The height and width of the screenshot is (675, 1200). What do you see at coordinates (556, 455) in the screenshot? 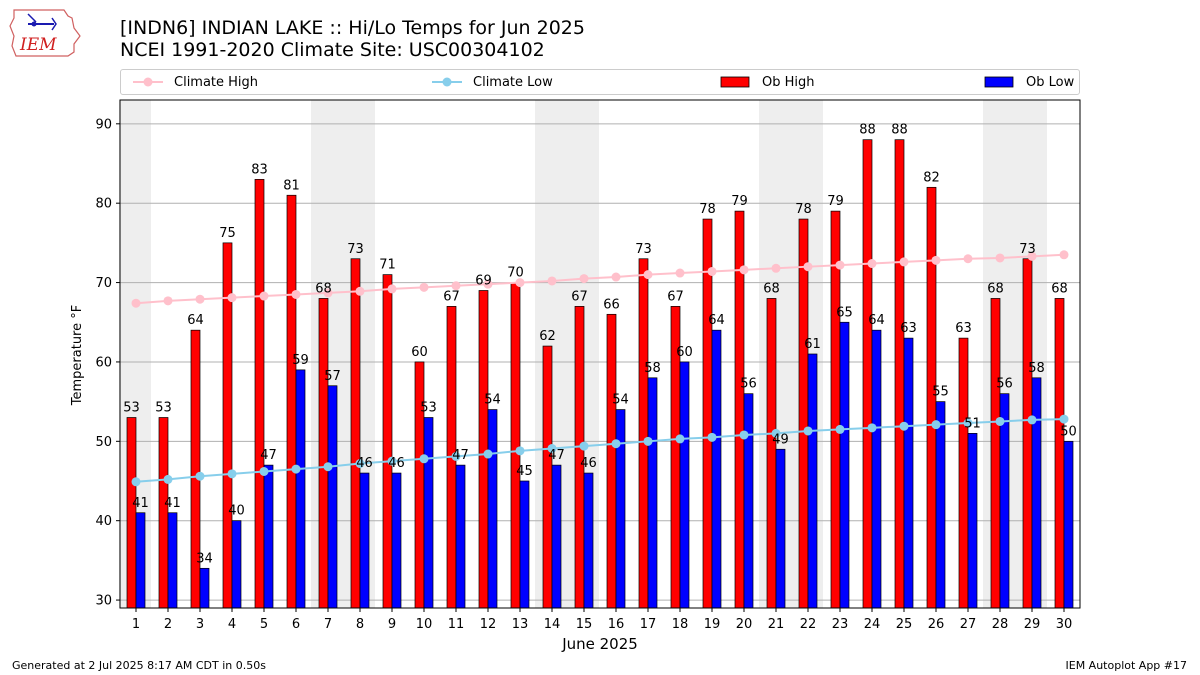
I see `label-ob-low: 47` at bounding box center [556, 455].